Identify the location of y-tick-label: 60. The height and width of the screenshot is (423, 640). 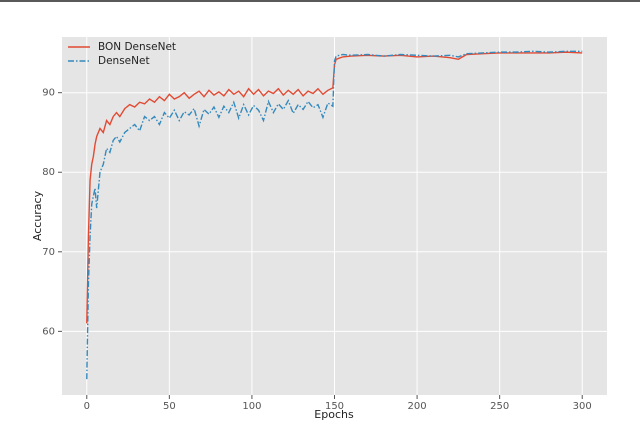
(48, 331).